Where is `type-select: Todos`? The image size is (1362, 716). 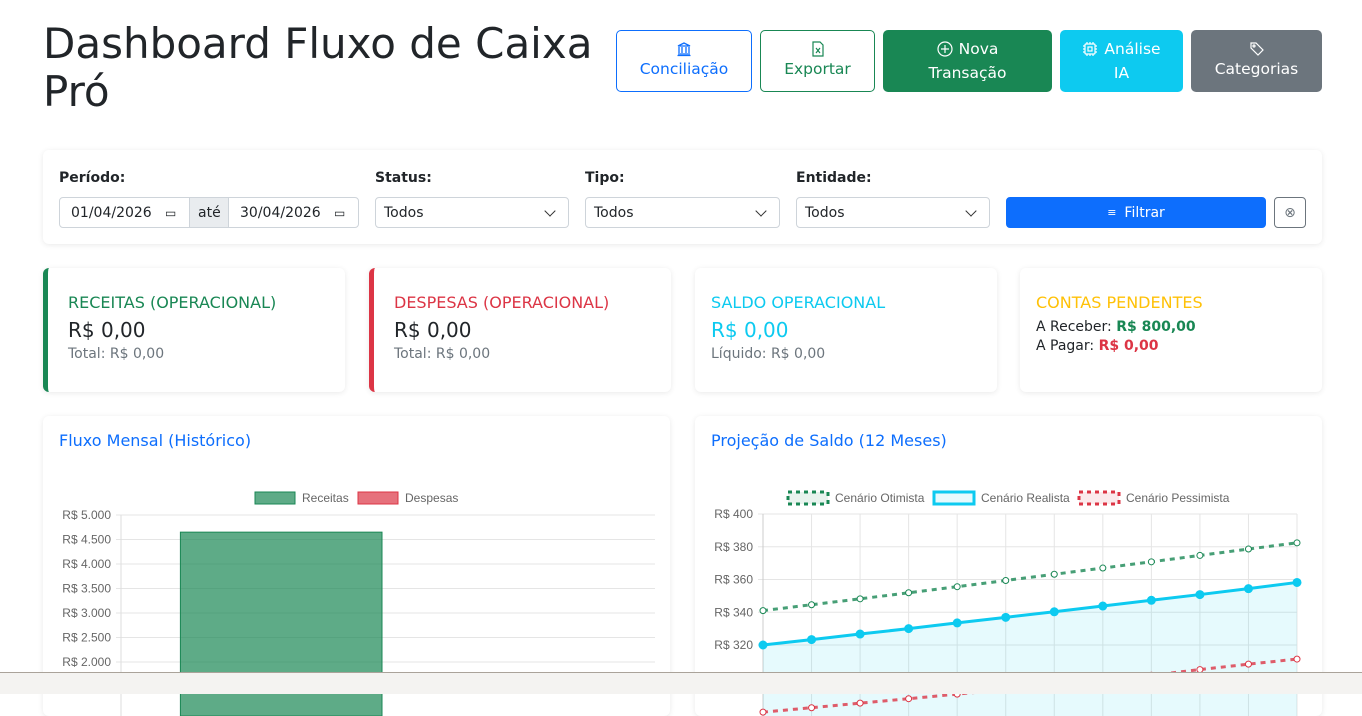
type-select: Todos is located at coordinates (682, 212).